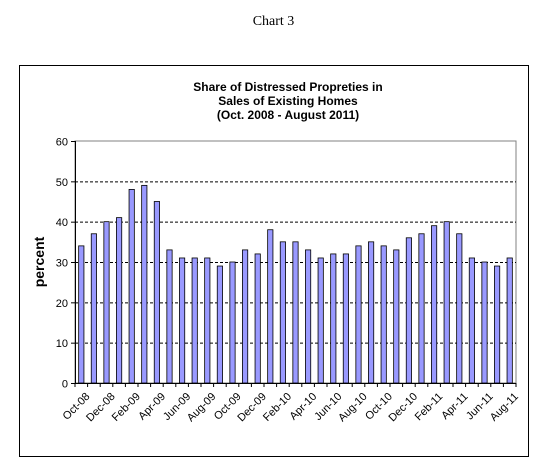 This screenshot has width=547, height=472. I want to click on chart-title-line-3: (Oct. 2008 - August 2011), so click(288, 115).